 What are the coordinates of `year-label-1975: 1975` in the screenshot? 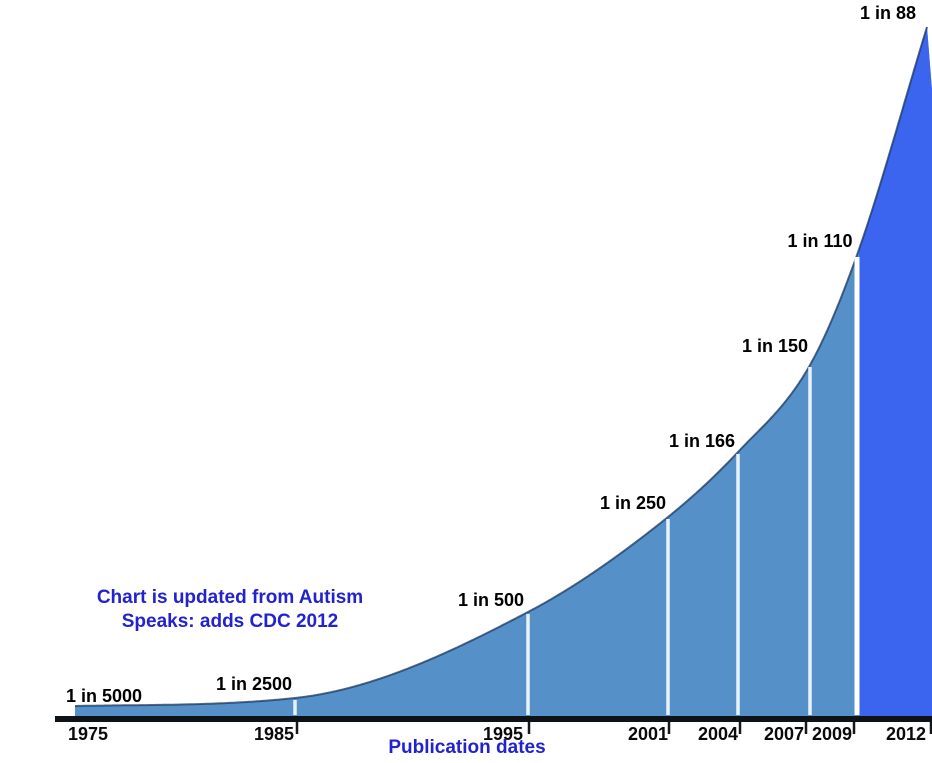 It's located at (88, 734).